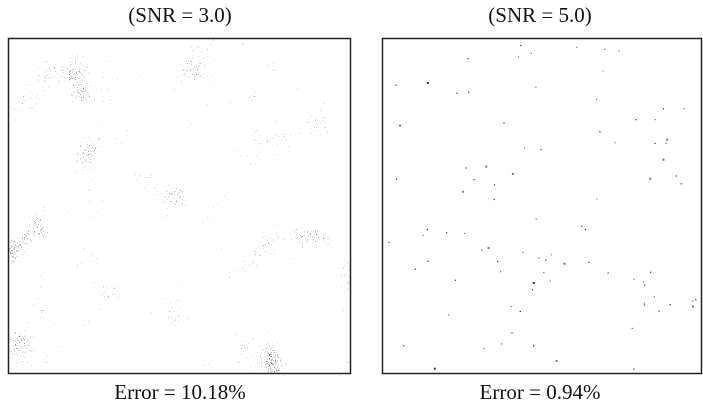  Describe the element at coordinates (179, 15) in the screenshot. I see `panel-title: (SNR = 3.0)` at that location.